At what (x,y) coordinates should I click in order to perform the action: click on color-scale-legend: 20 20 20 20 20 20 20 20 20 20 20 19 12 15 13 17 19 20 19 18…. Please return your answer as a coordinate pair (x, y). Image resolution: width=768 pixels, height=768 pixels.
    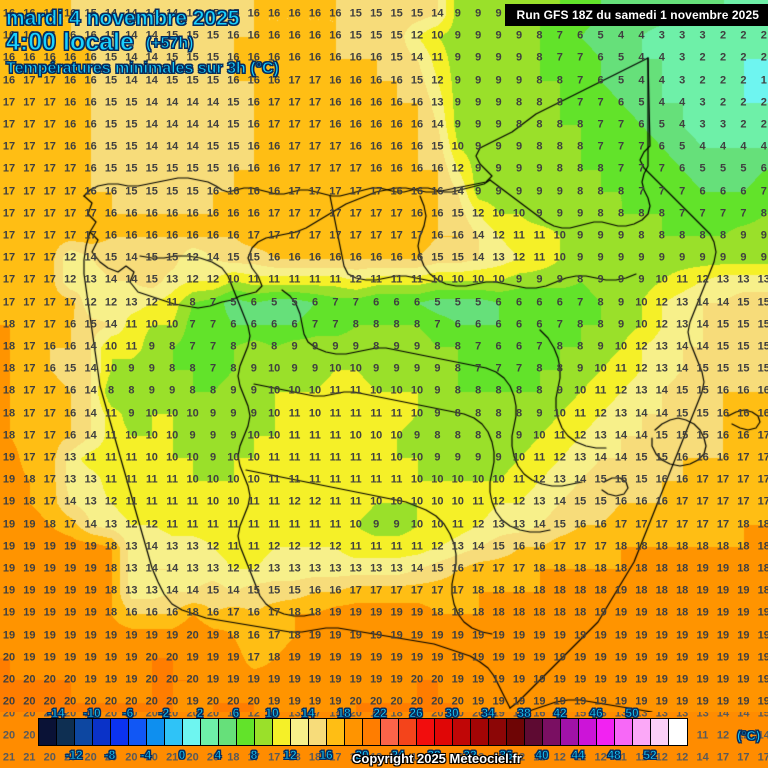
    Looking at the image, I should click on (384, 737).